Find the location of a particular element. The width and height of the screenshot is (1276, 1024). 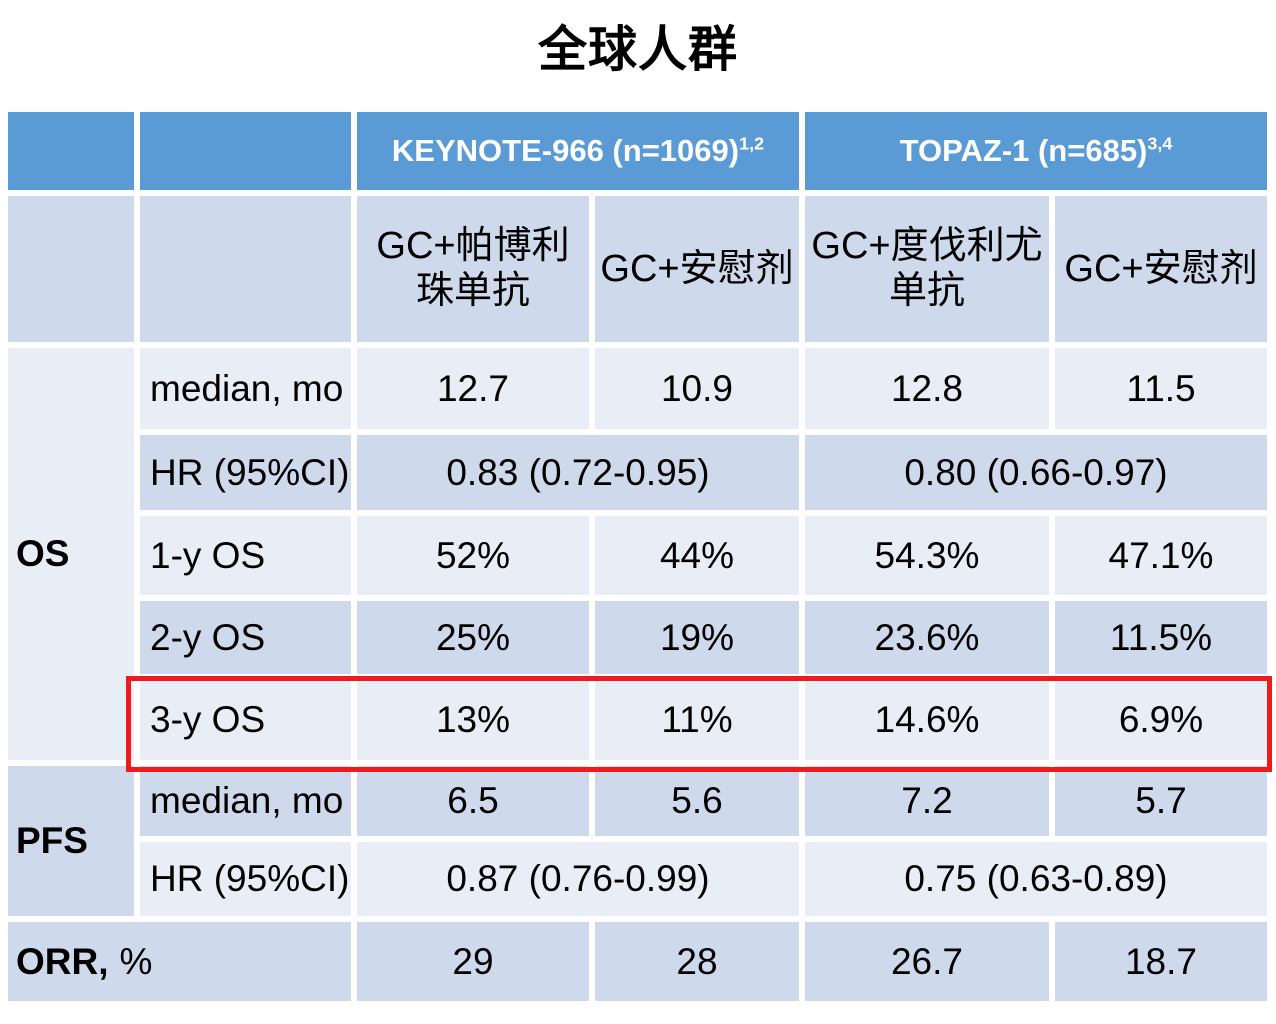

arm-header-row: GC+帕博利珠单抗 GC+安慰剂 GC+度伐利尤单抗 GC+安慰剂 is located at coordinates (637, 269).